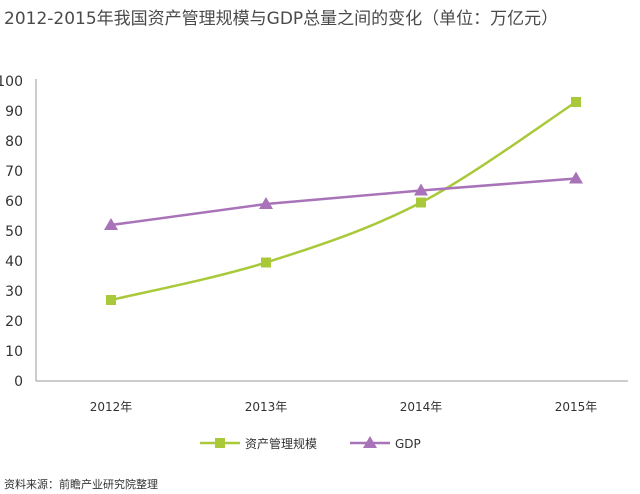 The width and height of the screenshot is (640, 494). What do you see at coordinates (370, 442) in the screenshot?
I see `legend-triangle-marker` at bounding box center [370, 442].